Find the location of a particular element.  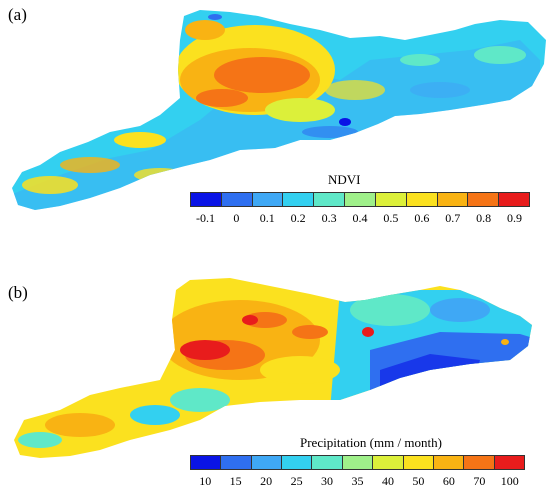

ndvi-tick-label: 0.4 is located at coordinates (360, 218).